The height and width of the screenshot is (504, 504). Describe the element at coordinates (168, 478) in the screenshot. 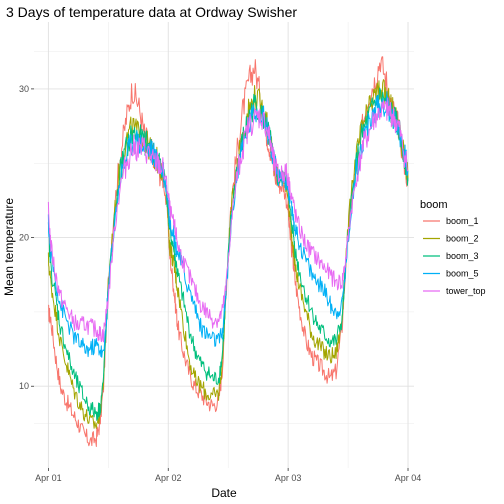

I see `x-tick-label: Apr 02` at that location.